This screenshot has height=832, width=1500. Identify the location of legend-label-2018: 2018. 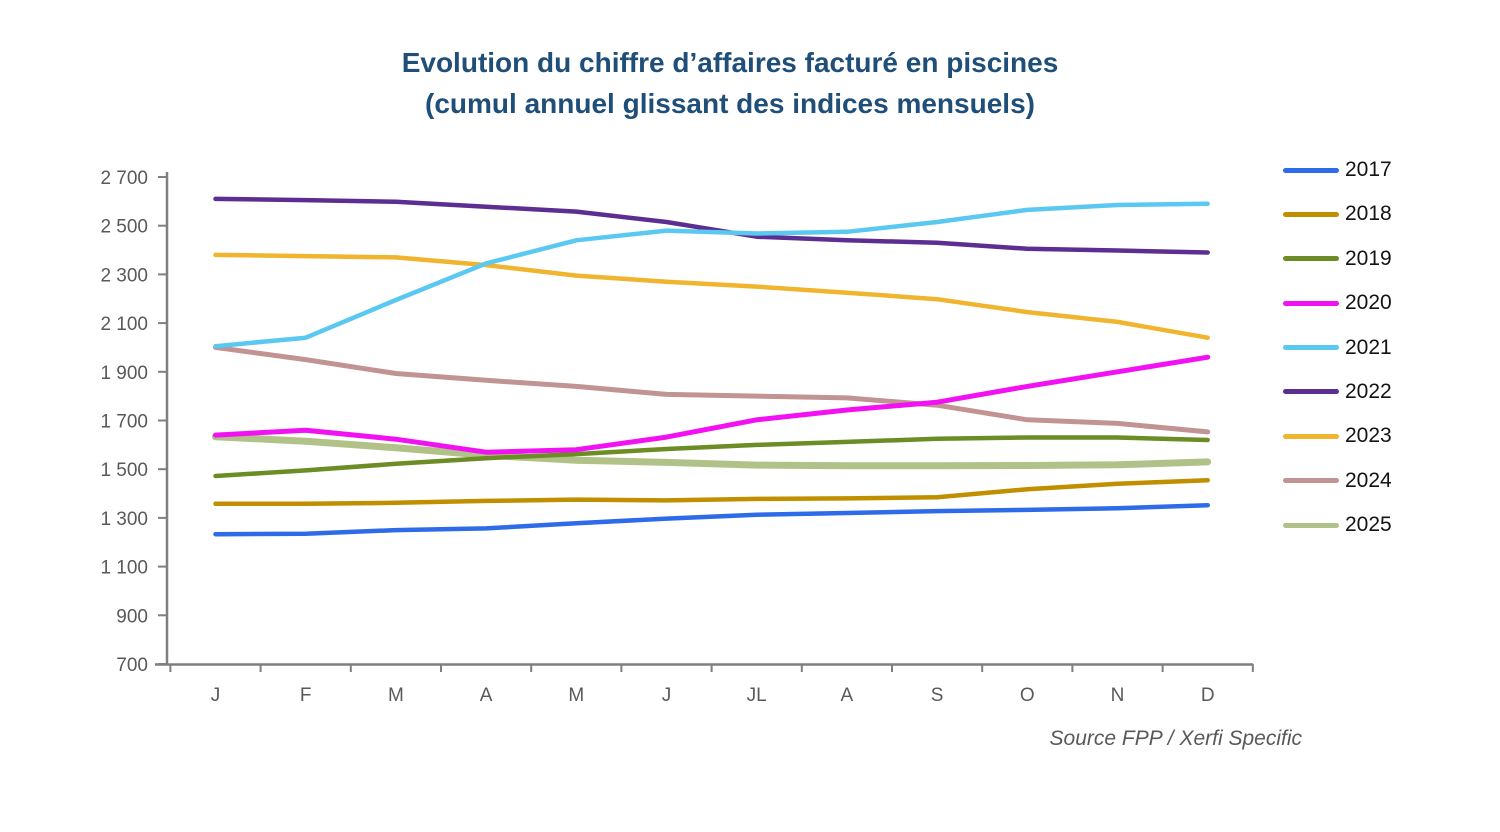
(1368, 214).